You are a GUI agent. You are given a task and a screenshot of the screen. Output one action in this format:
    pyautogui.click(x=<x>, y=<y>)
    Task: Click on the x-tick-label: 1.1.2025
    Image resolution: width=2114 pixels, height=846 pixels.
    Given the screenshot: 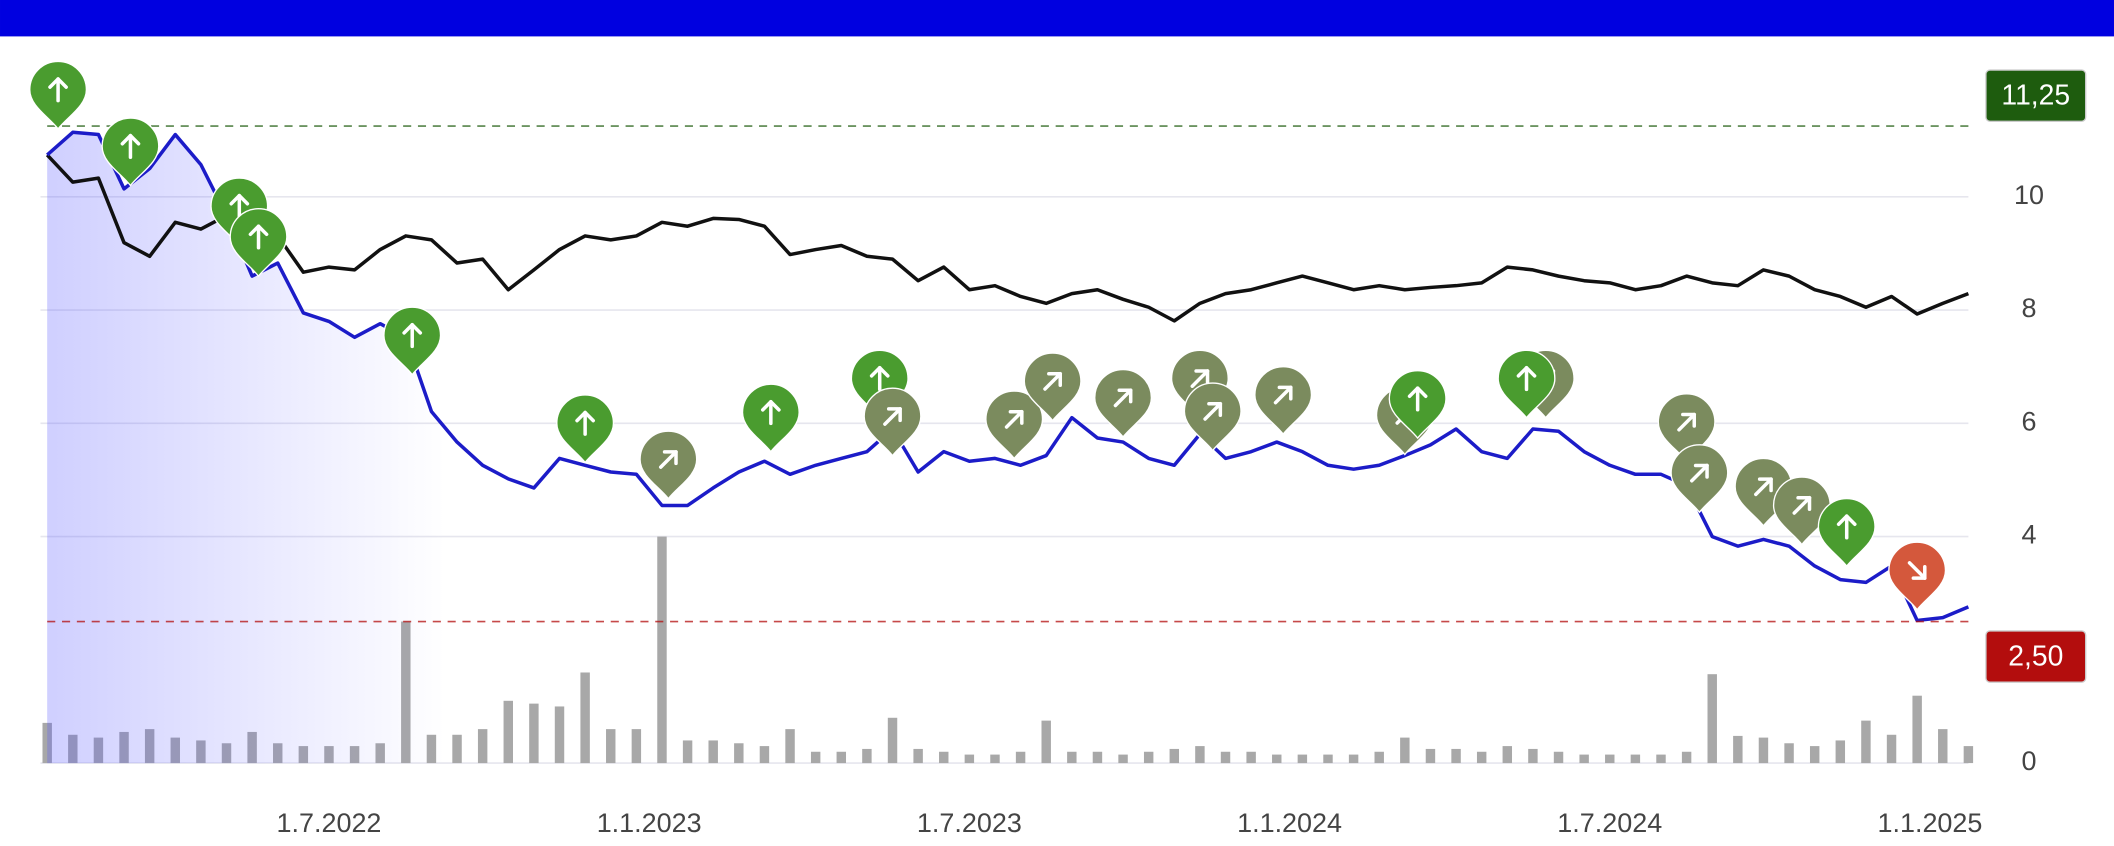 What is the action you would take?
    pyautogui.click(x=1930, y=823)
    